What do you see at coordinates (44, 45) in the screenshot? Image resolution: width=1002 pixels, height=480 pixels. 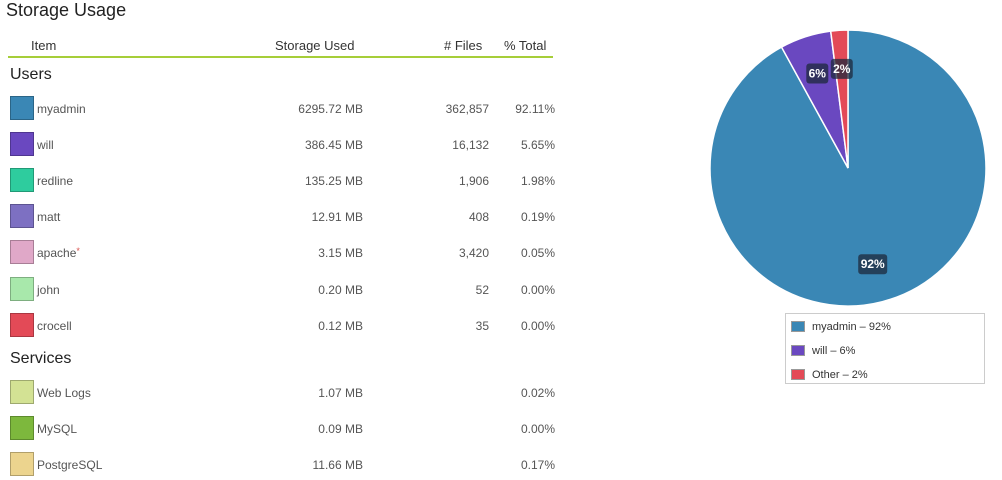 I see `column-header-item: Item` at bounding box center [44, 45].